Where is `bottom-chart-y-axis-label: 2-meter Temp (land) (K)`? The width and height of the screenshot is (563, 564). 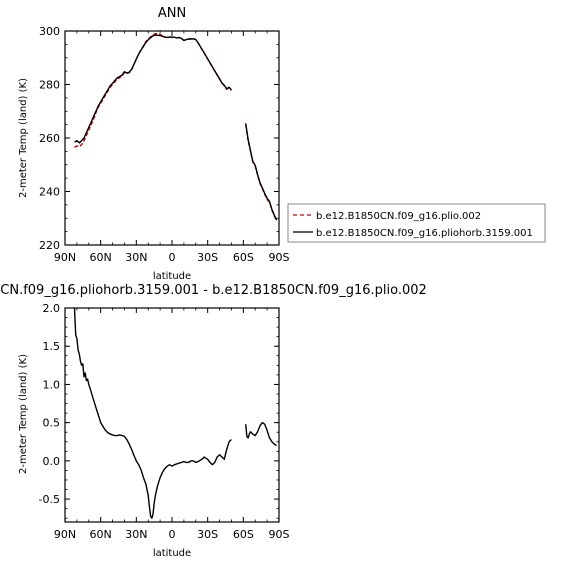
bottom-chart-y-axis-label: 2-meter Temp (land) (K) is located at coordinates (23, 414).